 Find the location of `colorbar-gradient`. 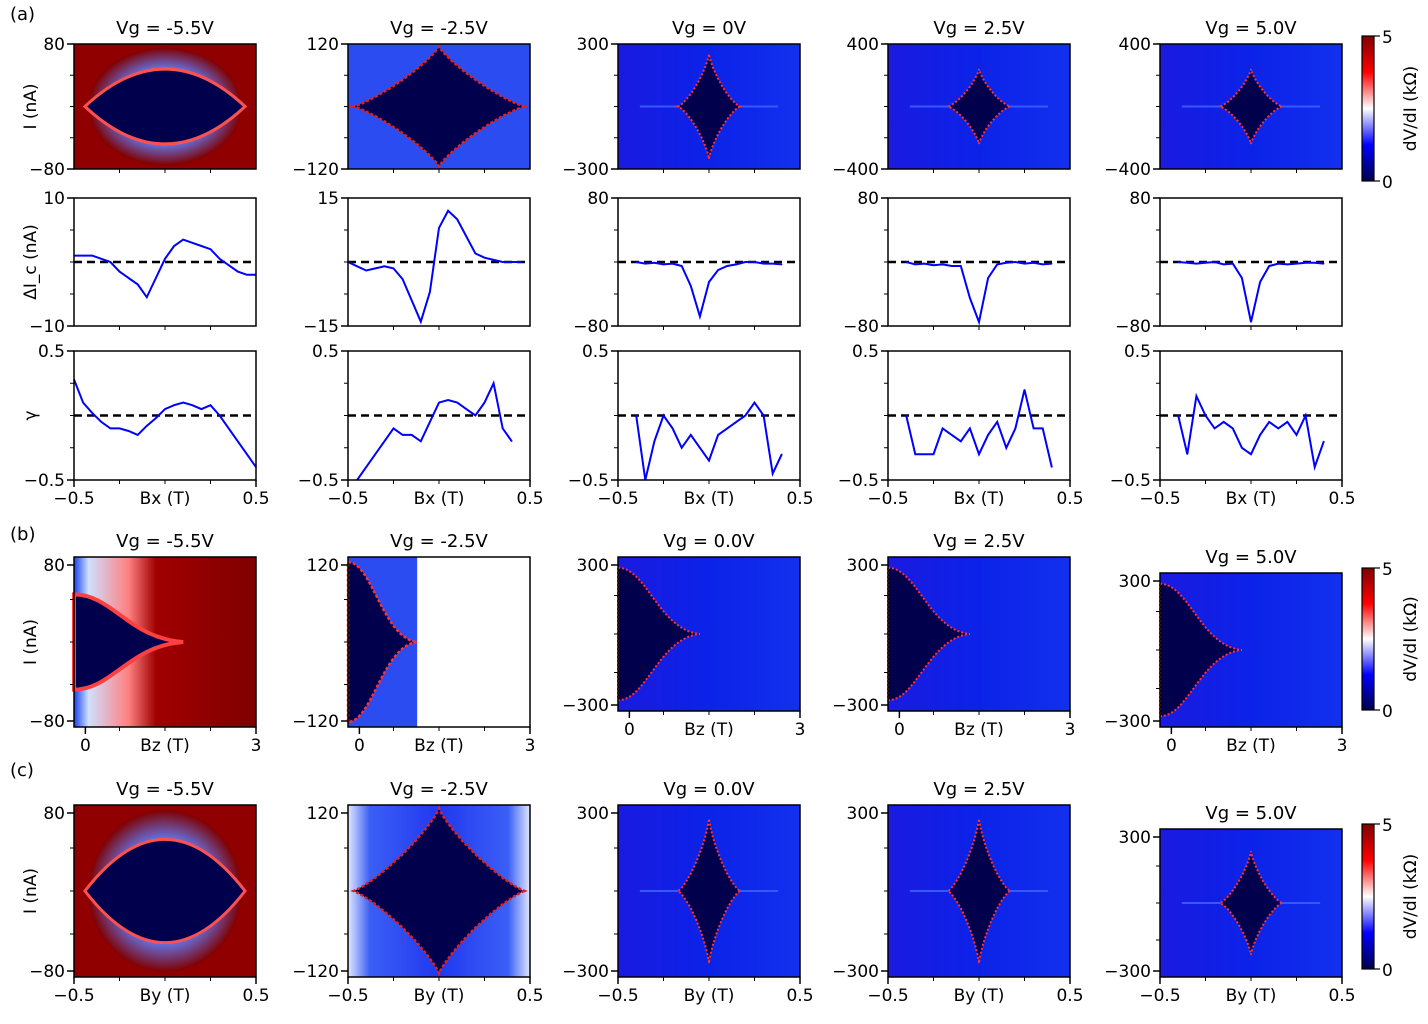

colorbar-gradient is located at coordinates (1368, 639).